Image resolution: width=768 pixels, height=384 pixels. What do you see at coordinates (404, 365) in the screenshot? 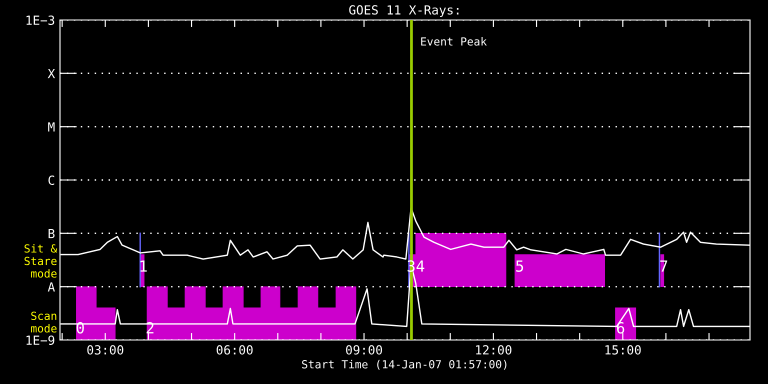
I see `x-axis-title: Start Time (14-Jan-07 01:57:00)` at bounding box center [404, 365].